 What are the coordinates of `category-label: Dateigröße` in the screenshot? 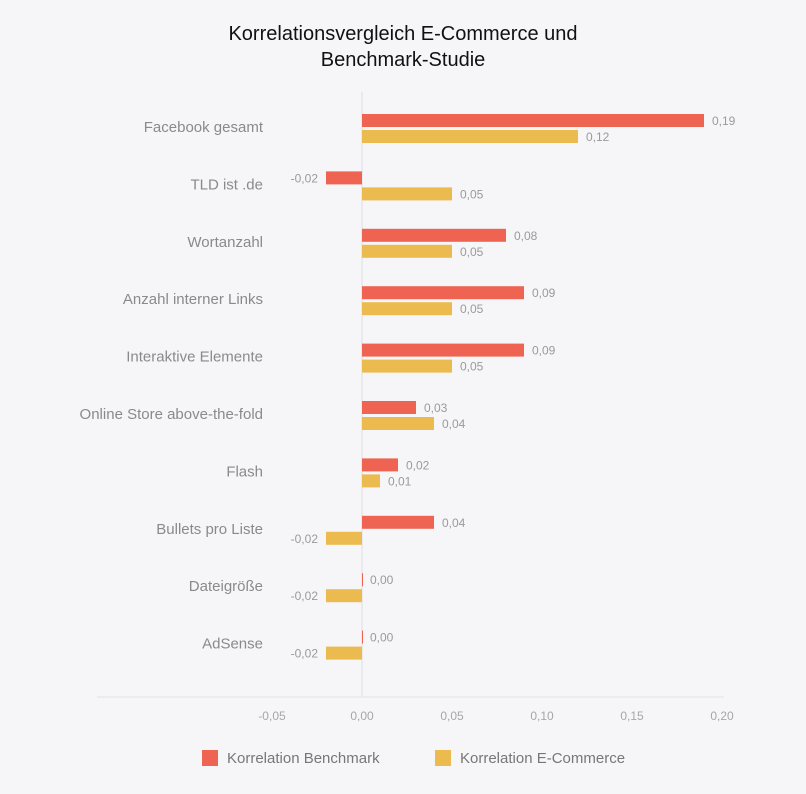 It's located at (226, 586).